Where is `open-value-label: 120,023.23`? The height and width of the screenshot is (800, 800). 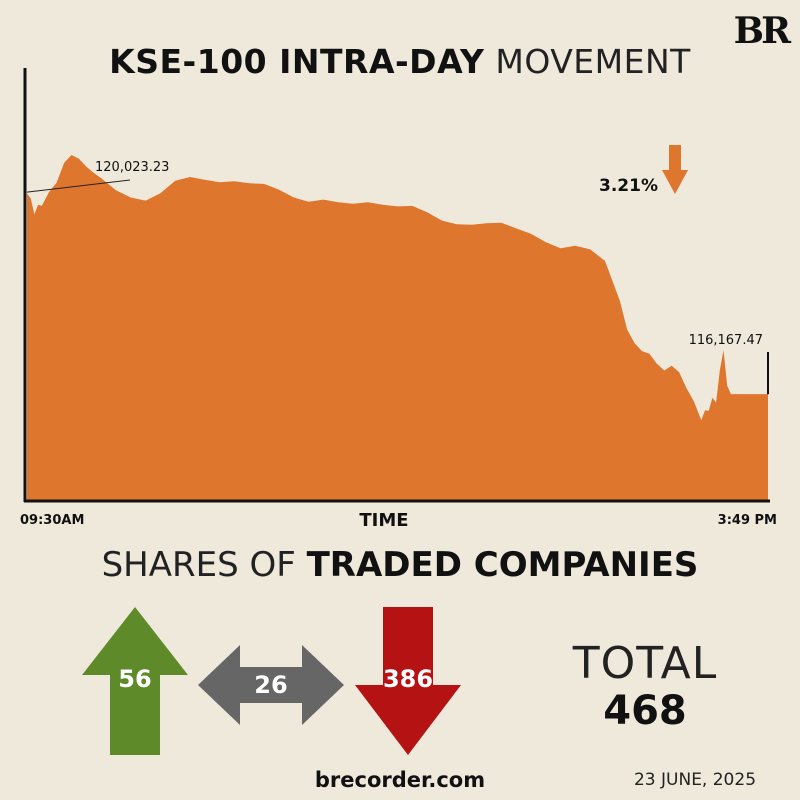 open-value-label: 120,023.23 is located at coordinates (132, 167).